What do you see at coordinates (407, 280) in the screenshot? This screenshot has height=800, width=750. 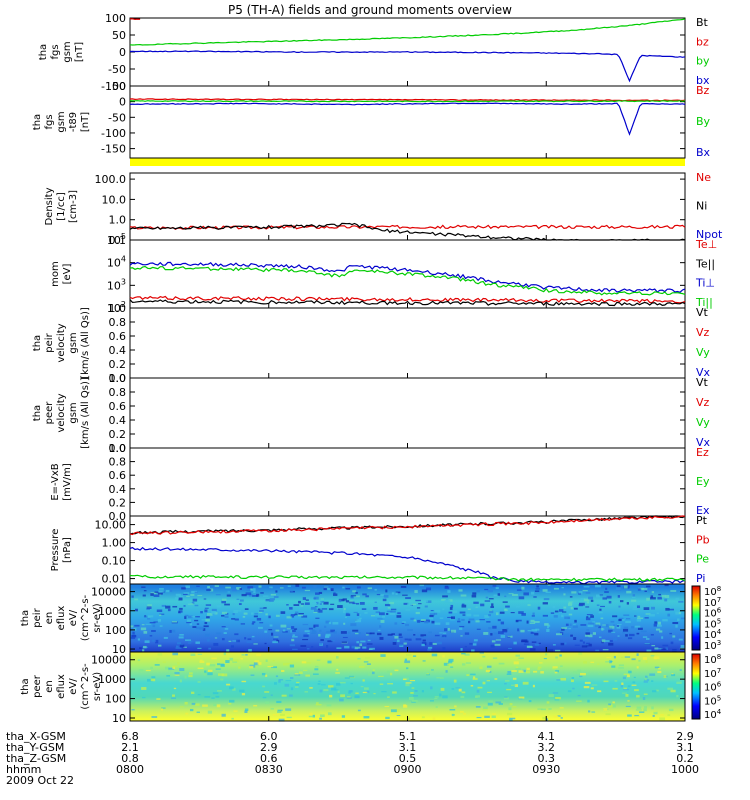 I see `series-line-Ti||` at bounding box center [407, 280].